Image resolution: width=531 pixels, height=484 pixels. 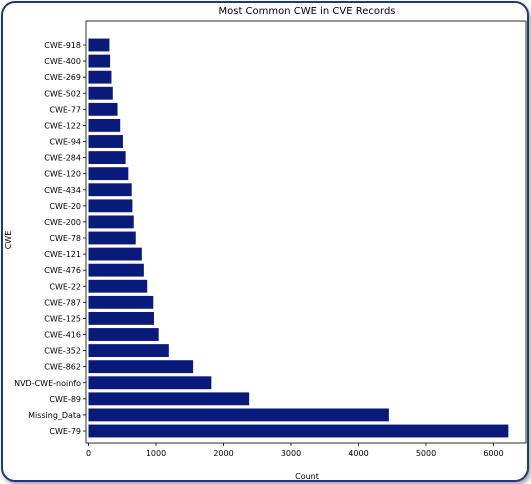 I want to click on y-tick-label: CWE-200, so click(x=62, y=222).